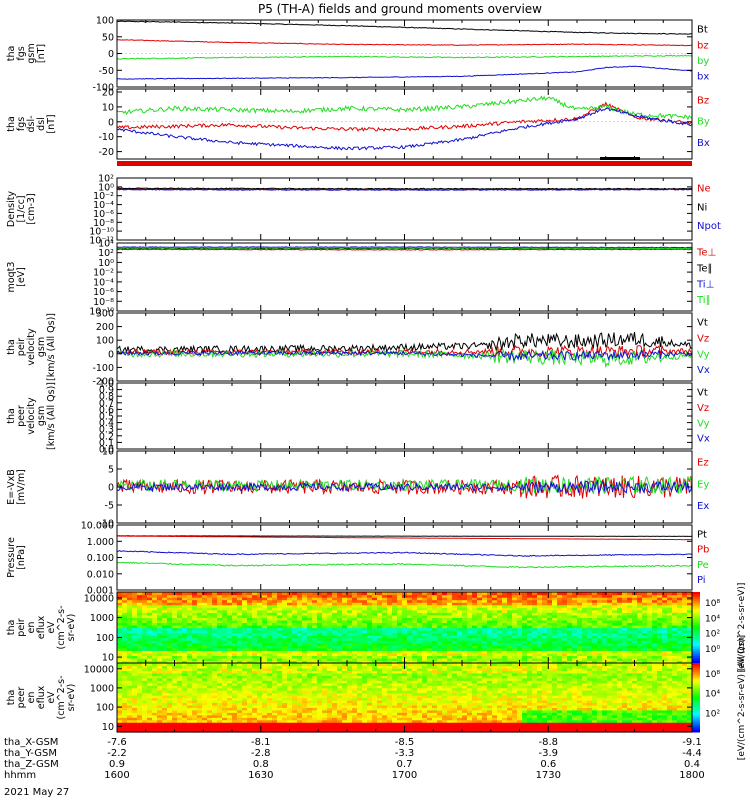  Describe the element at coordinates (404, 43) in the screenshot. I see `series-line-bz` at that location.